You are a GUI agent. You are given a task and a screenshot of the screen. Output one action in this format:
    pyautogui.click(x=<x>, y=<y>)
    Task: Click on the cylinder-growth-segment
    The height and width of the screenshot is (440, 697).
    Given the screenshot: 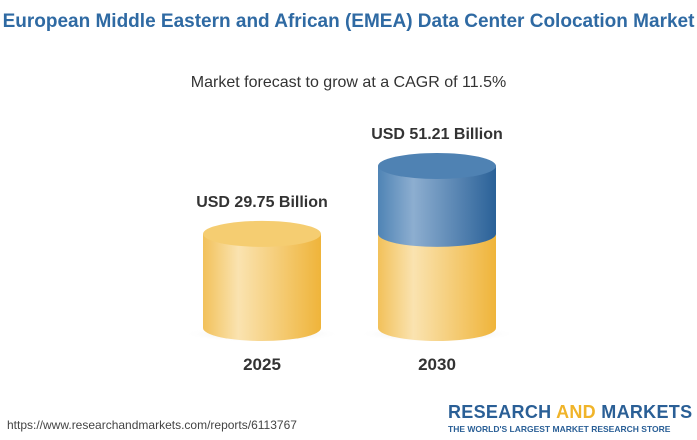 What is the action you would take?
    pyautogui.click(x=437, y=206)
    